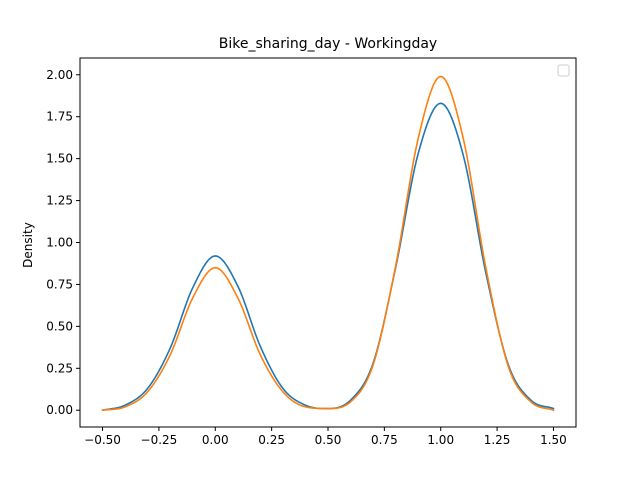  What do you see at coordinates (59, 243) in the screenshot?
I see `y-tick-label: 1.00` at bounding box center [59, 243].